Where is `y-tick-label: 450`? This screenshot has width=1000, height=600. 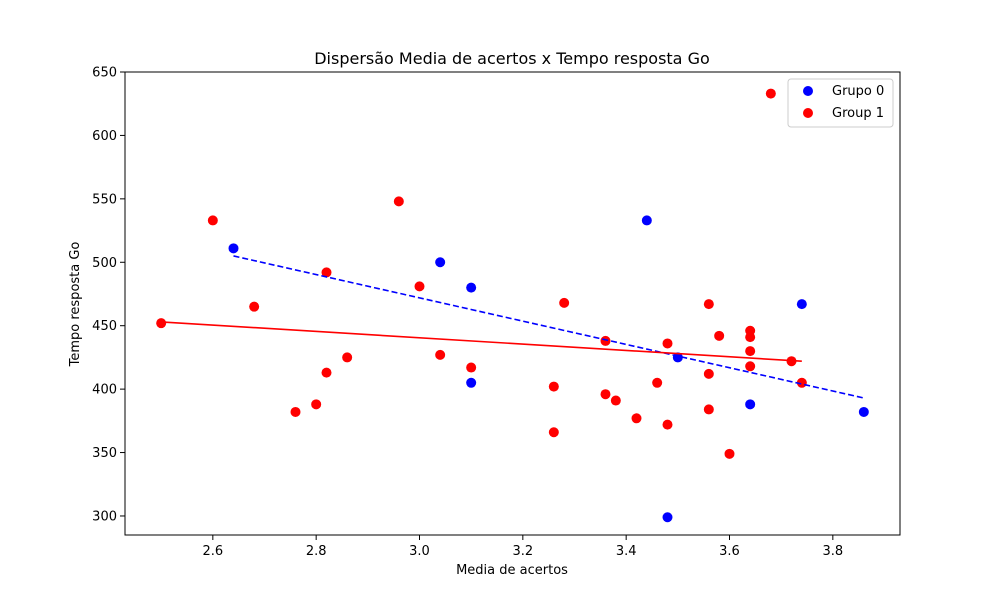 y-tick-label: 450 is located at coordinates (104, 326).